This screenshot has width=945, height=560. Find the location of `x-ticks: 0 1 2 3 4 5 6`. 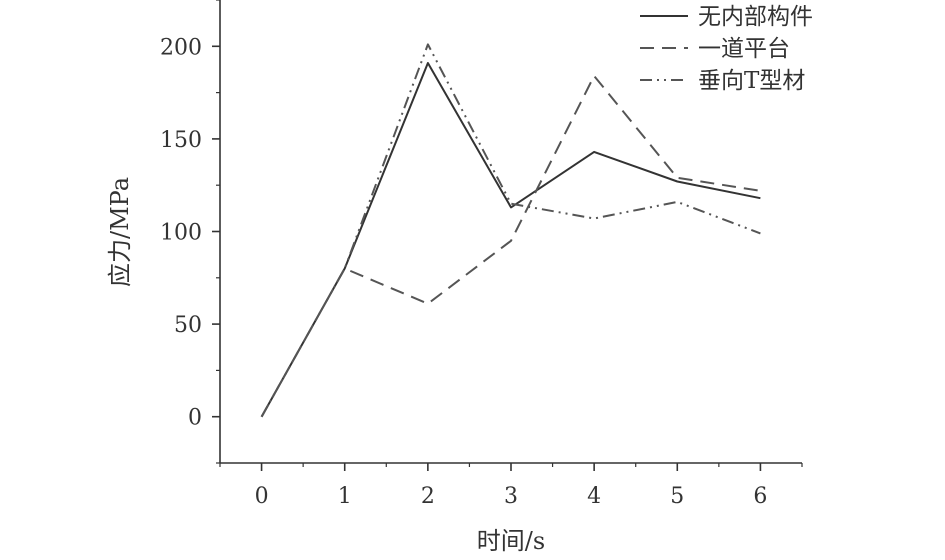

x-ticks: 0 1 2 3 4 5 6 is located at coordinates (511, 486).